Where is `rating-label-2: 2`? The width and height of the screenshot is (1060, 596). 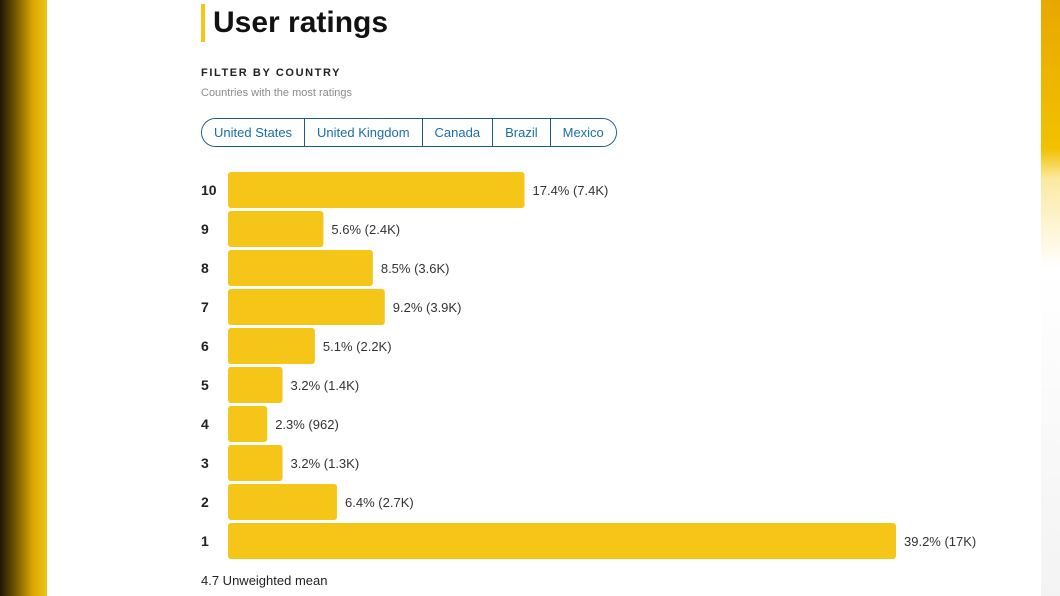
rating-label-2: 2 is located at coordinates (205, 502).